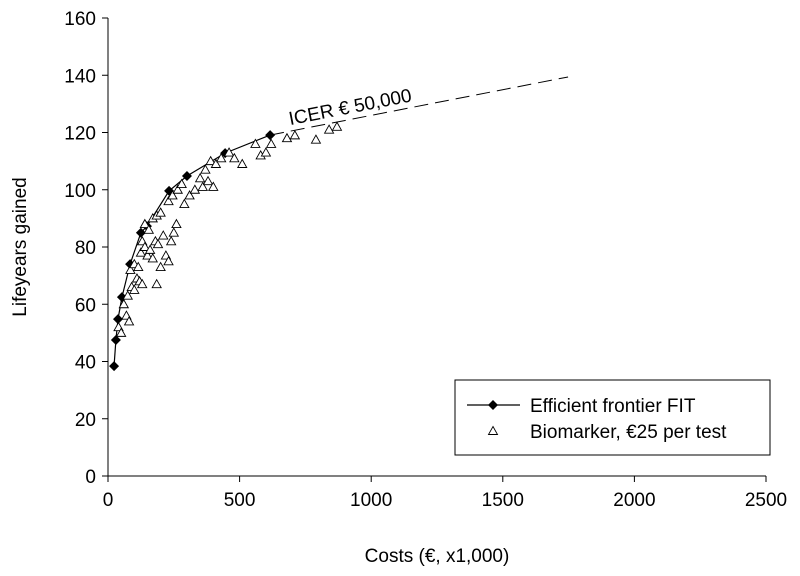 The image size is (800, 576). I want to click on x-tick-label: 0, so click(108, 500).